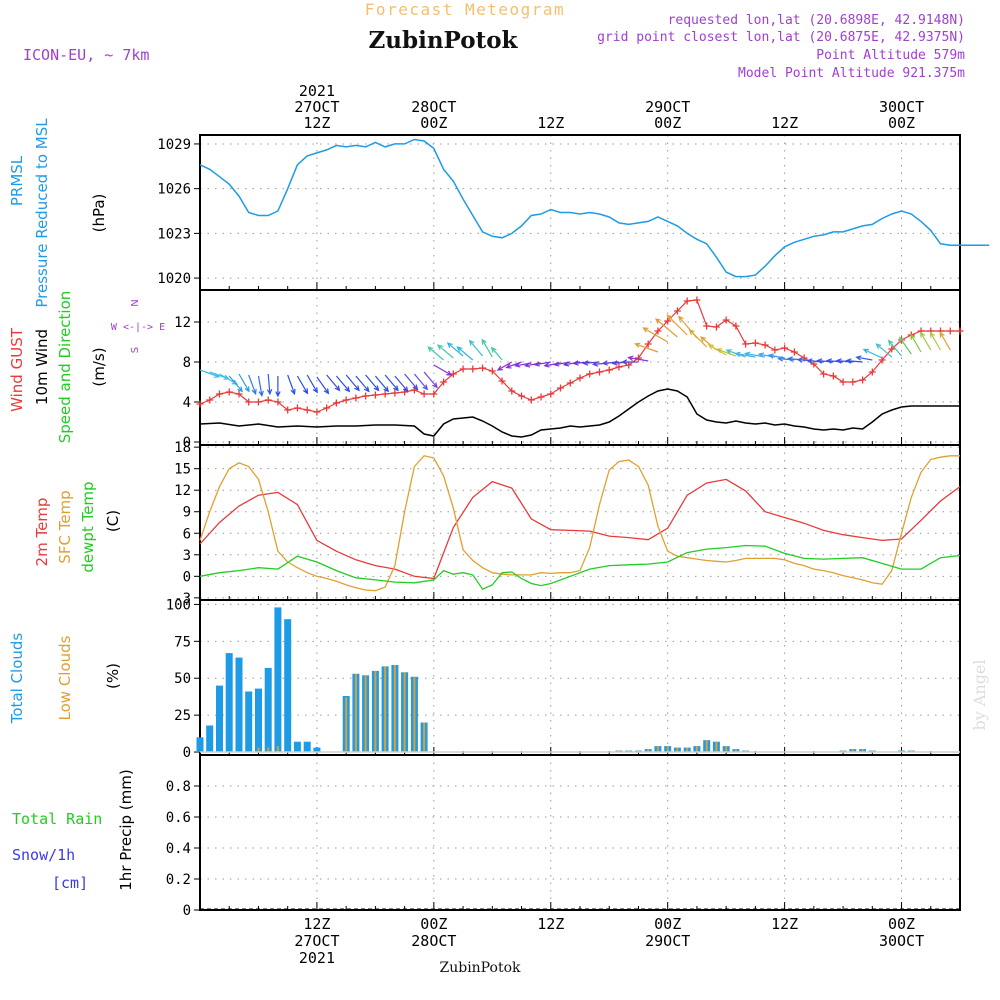 Image resolution: width=1000 pixels, height=1000 pixels. Describe the element at coordinates (182, 716) in the screenshot. I see `ytick-label: 25` at that location.